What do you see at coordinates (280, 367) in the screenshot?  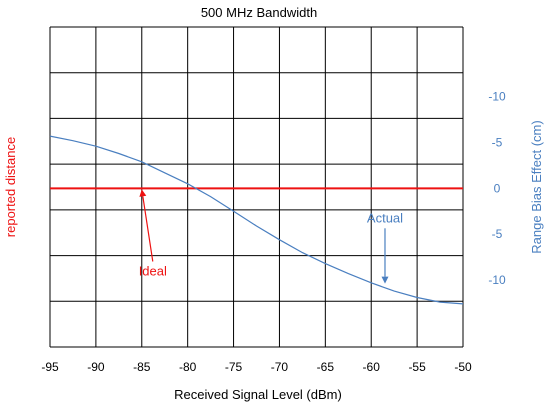 I see `x-tick-label: -70` at bounding box center [280, 367].